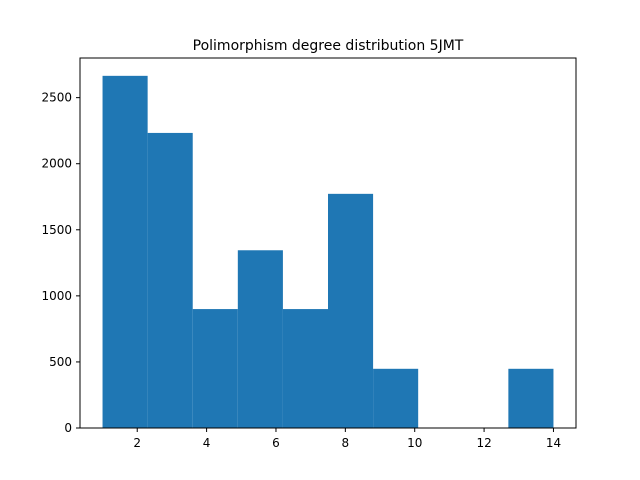 The image size is (640, 480). Describe the element at coordinates (68, 428) in the screenshot. I see `y-tick-label: 0` at that location.